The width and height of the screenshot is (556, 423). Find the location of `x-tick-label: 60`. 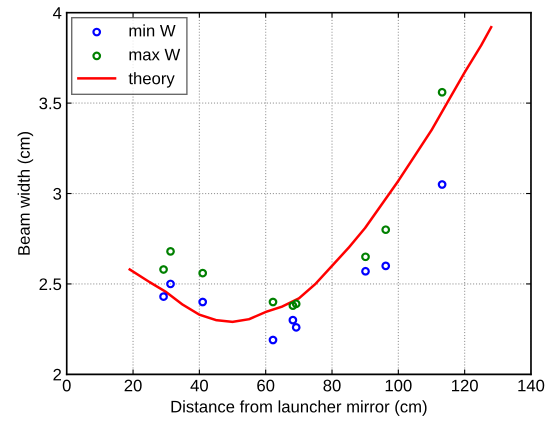

x-tick-label: 60 is located at coordinates (265, 386).